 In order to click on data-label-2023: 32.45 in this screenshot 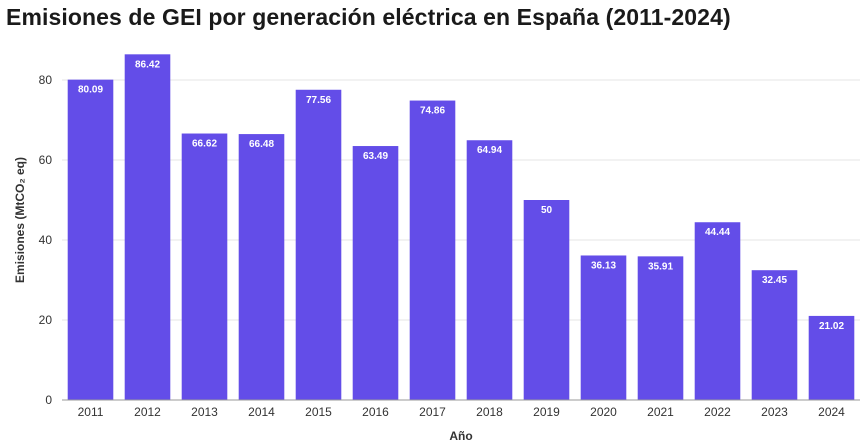, I will do `click(774, 280)`.